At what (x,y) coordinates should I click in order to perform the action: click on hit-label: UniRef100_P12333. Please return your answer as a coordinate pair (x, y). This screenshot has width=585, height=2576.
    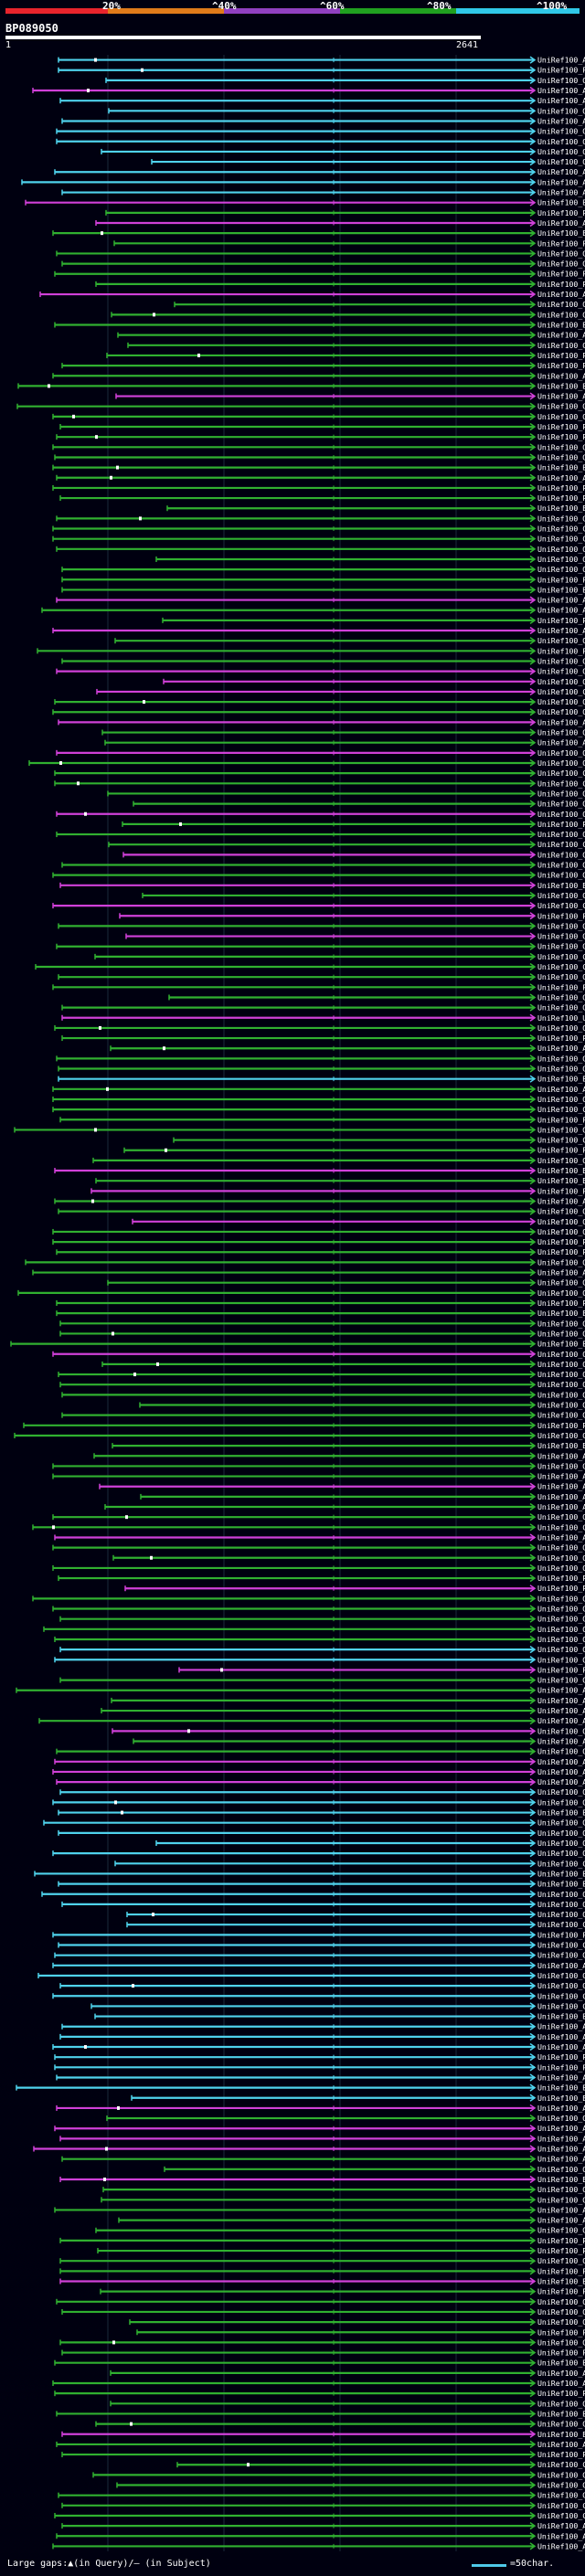
    Looking at the image, I should click on (561, 1150).